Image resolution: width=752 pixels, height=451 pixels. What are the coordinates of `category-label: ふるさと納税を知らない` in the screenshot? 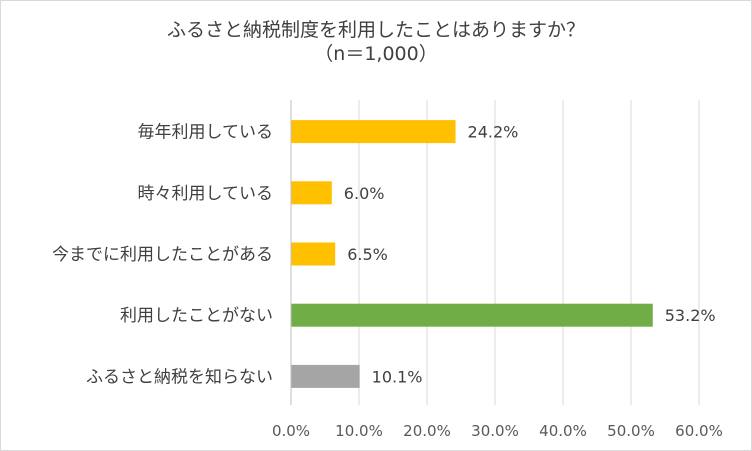 It's located at (179, 377).